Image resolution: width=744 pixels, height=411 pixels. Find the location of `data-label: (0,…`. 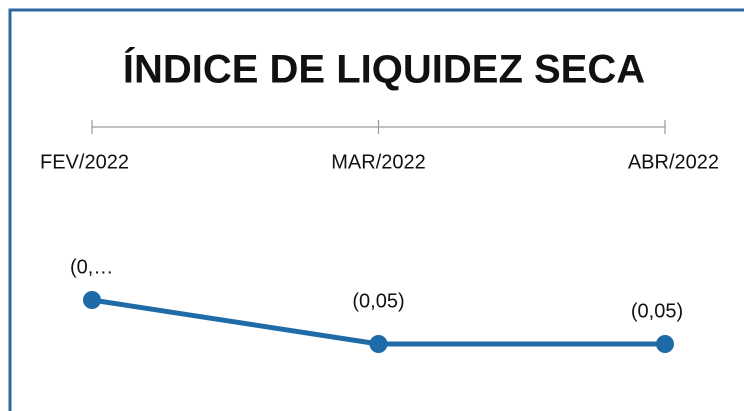

data-label: (0,… is located at coordinates (91, 267).